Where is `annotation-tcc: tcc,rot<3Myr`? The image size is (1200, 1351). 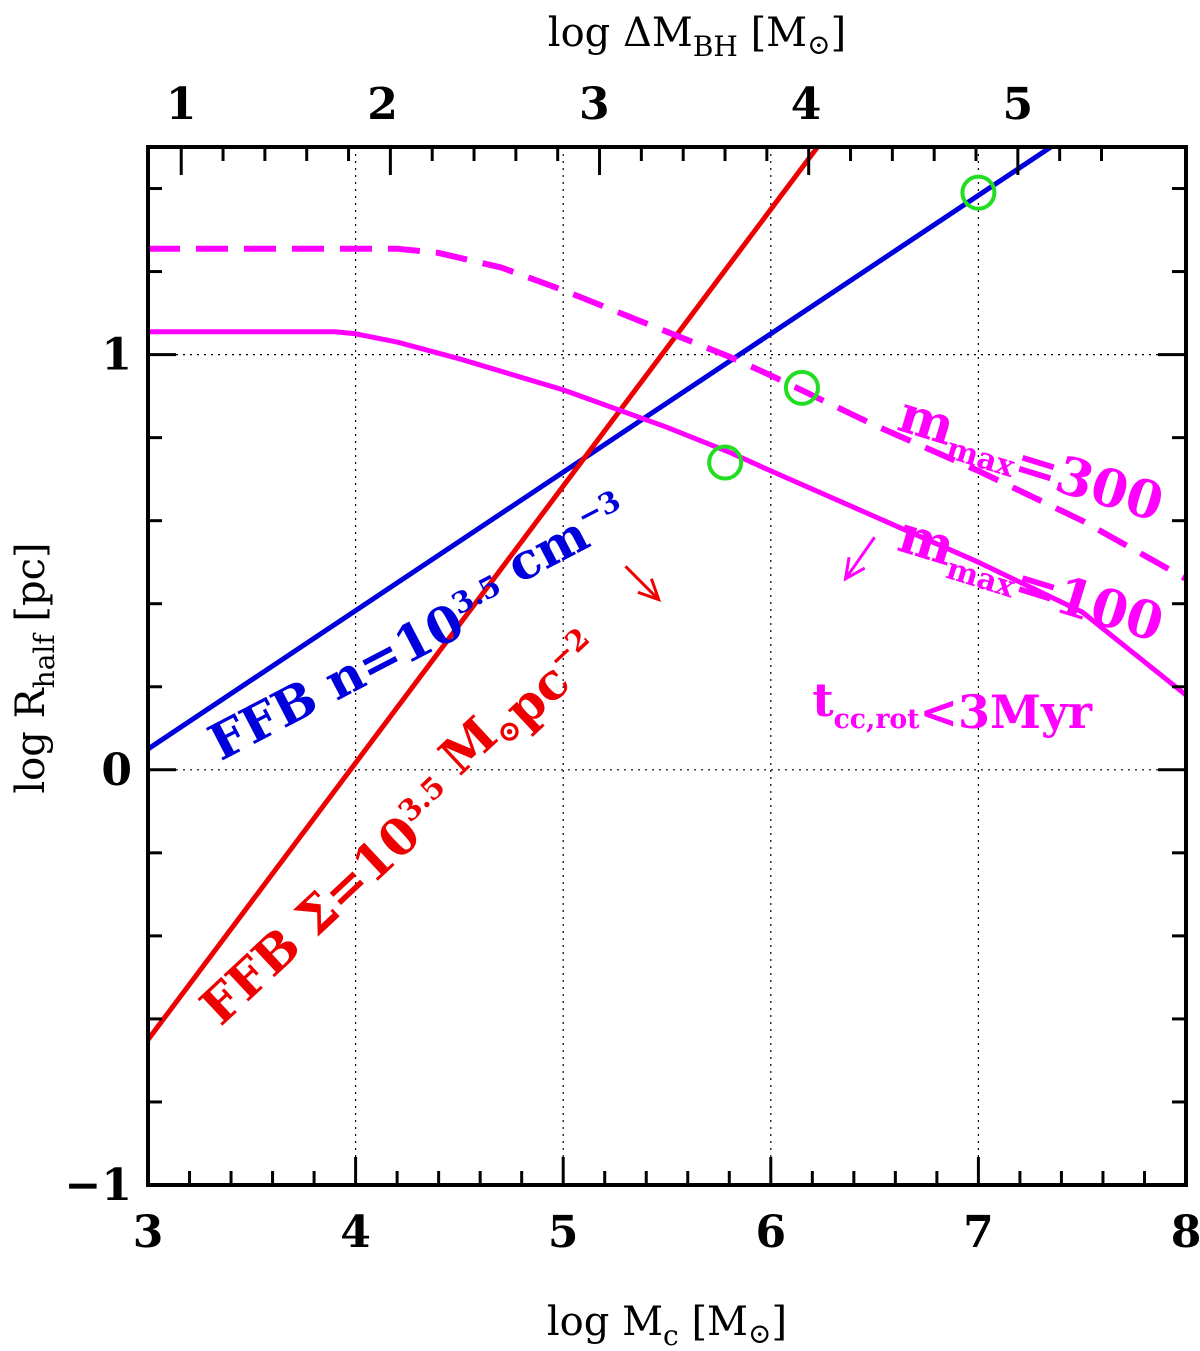 annotation-tcc: tcc,rot<3Myr is located at coordinates (952, 706).